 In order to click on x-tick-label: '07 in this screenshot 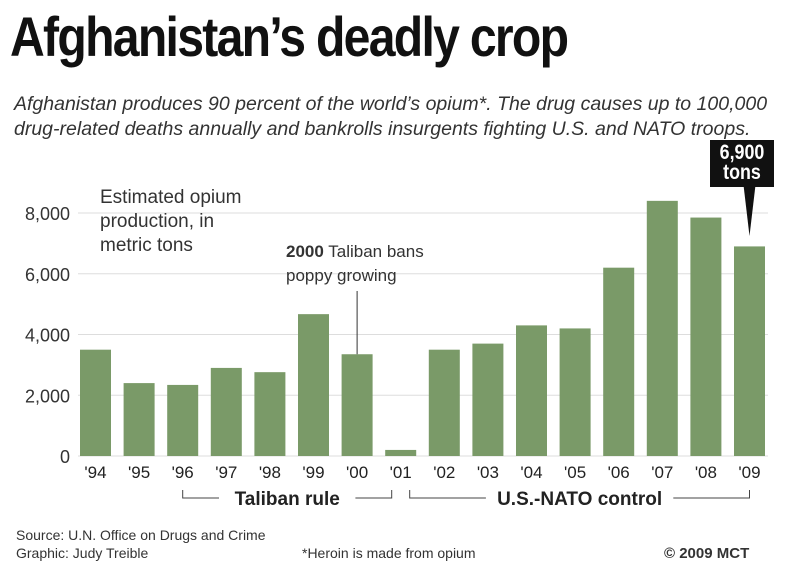, I will do `click(662, 472)`.